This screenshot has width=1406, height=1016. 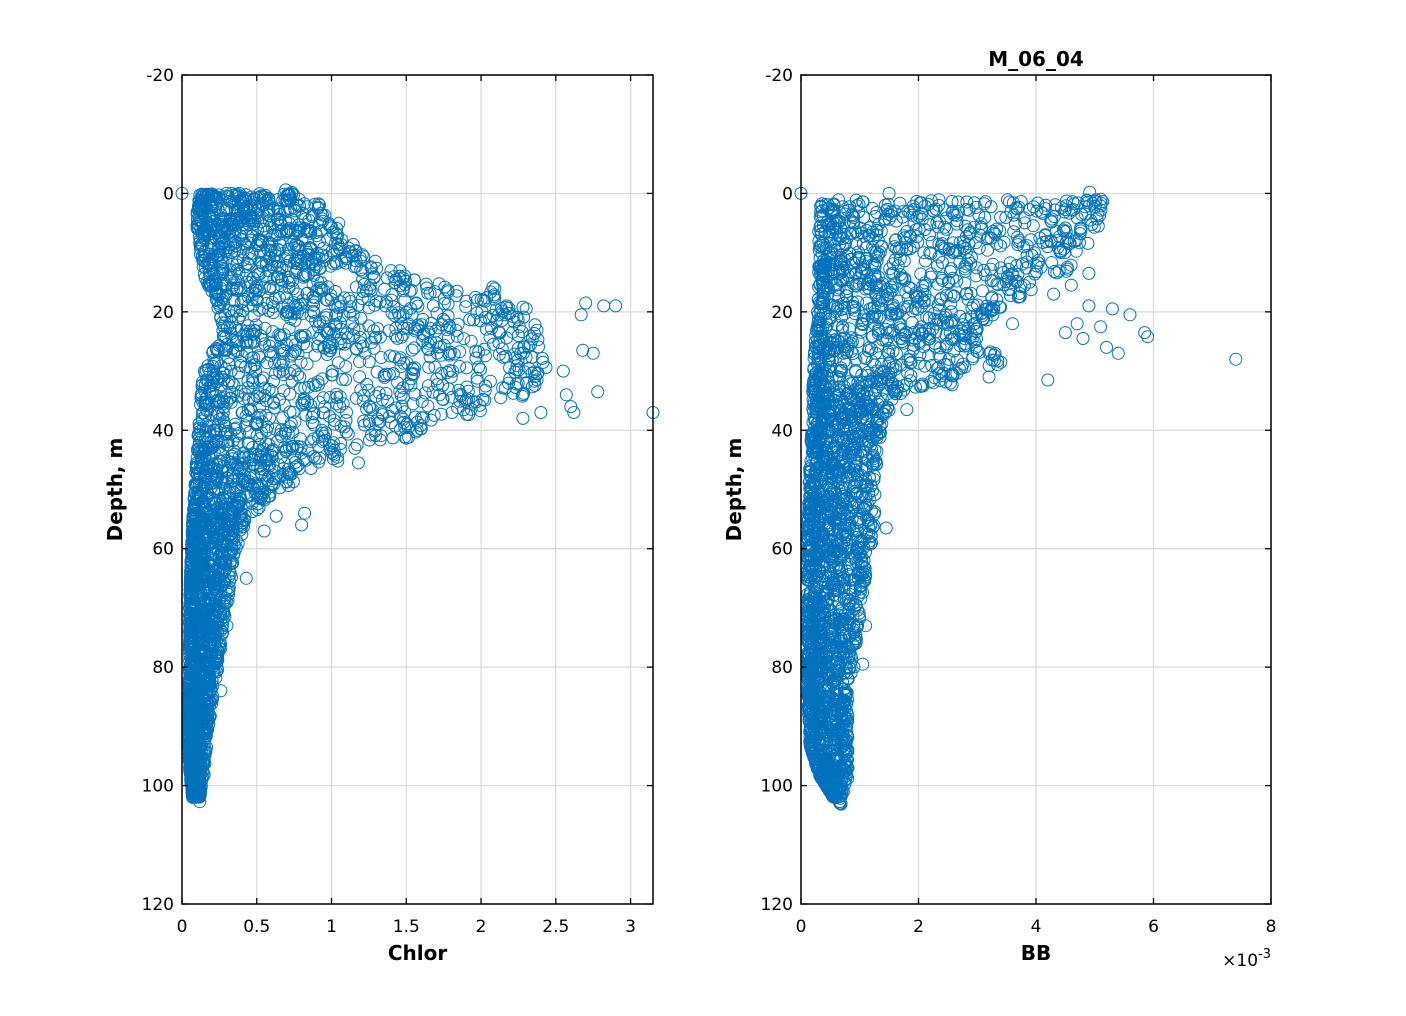 I want to click on chlor-x-tick-label: 1.5, so click(x=406, y=927).